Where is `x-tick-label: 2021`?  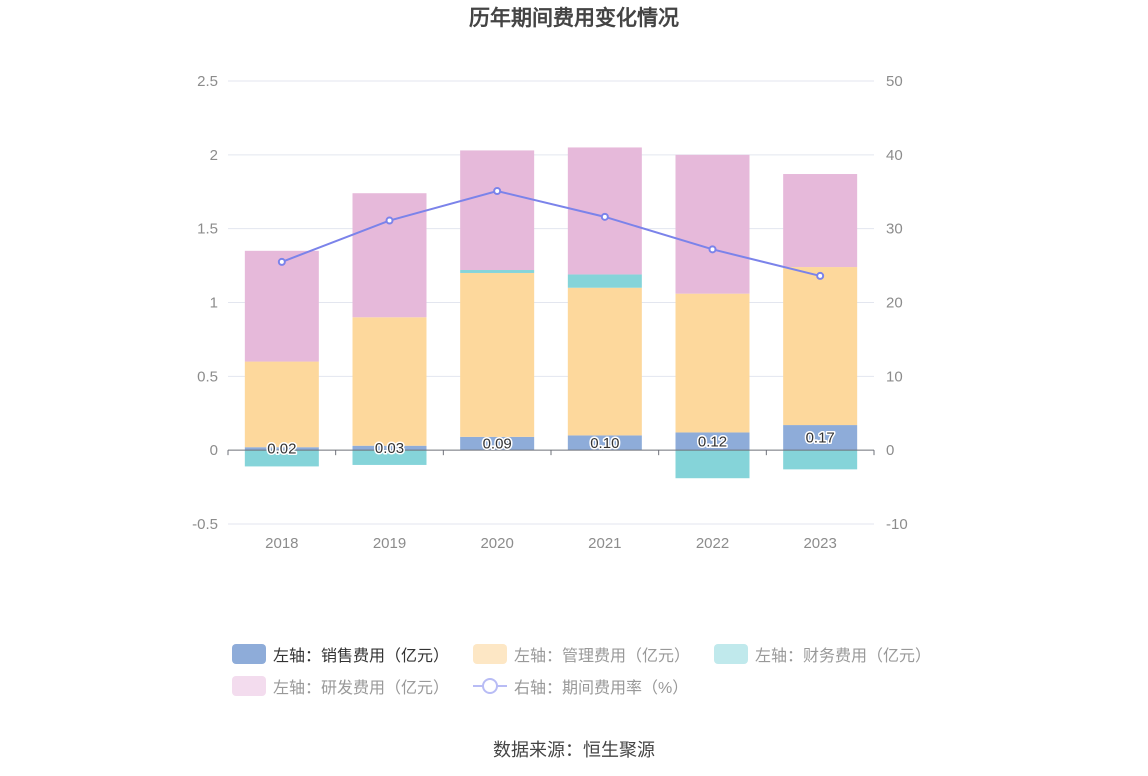 x-tick-label: 2021 is located at coordinates (604, 543).